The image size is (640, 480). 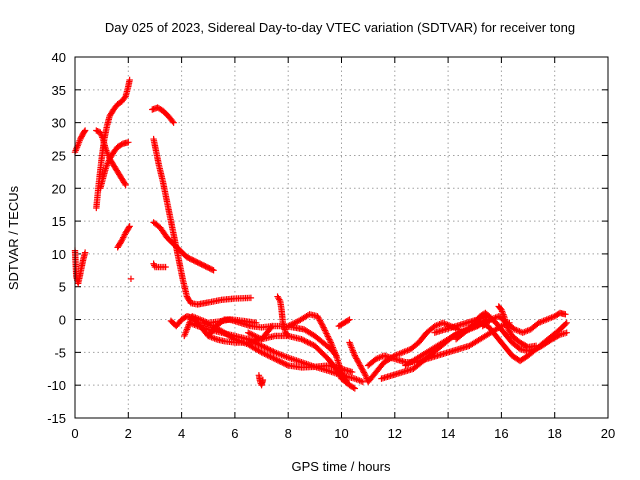 I want to click on y-tick-label: -10, so click(x=56, y=385).